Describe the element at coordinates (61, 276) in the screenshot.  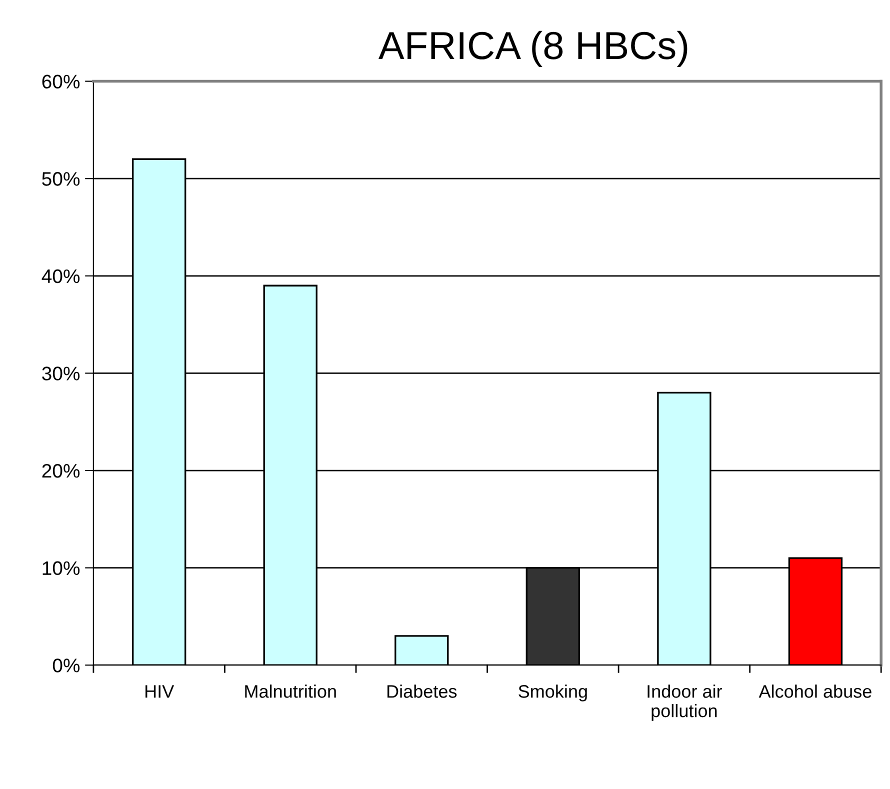
I see `y-tick-label: 40%` at that location.